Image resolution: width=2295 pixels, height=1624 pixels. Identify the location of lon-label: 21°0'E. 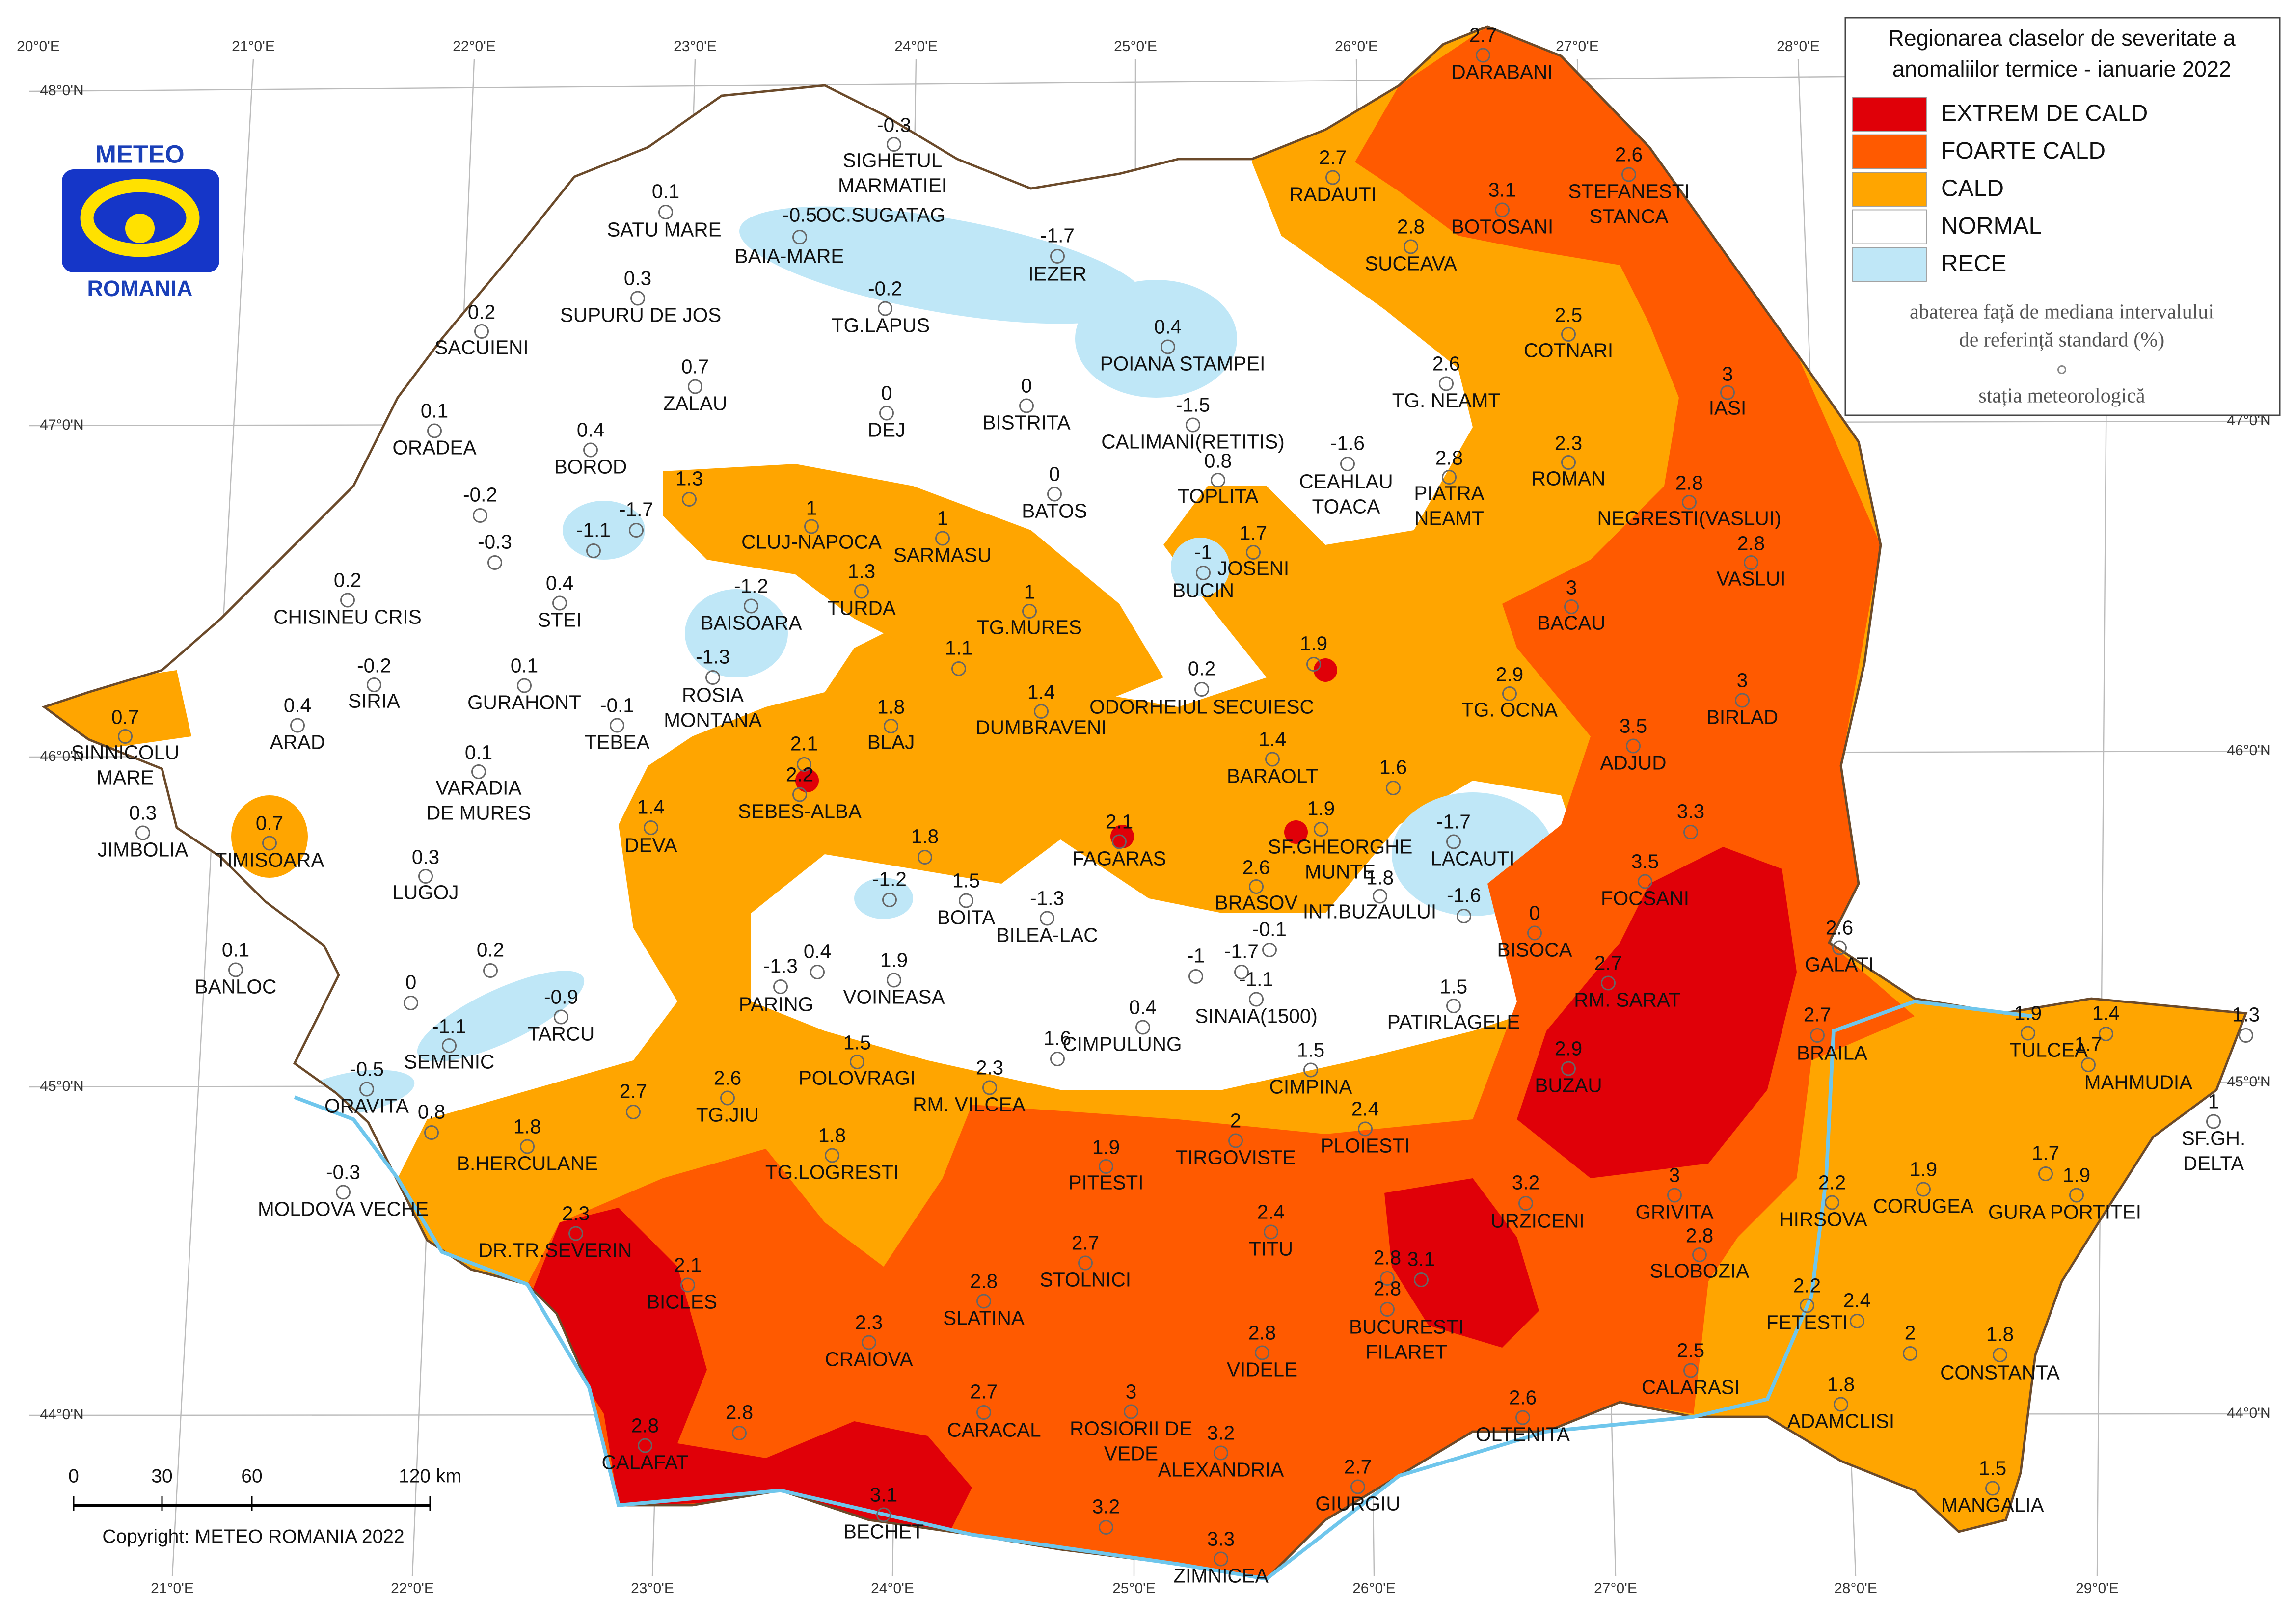
(172, 1588).